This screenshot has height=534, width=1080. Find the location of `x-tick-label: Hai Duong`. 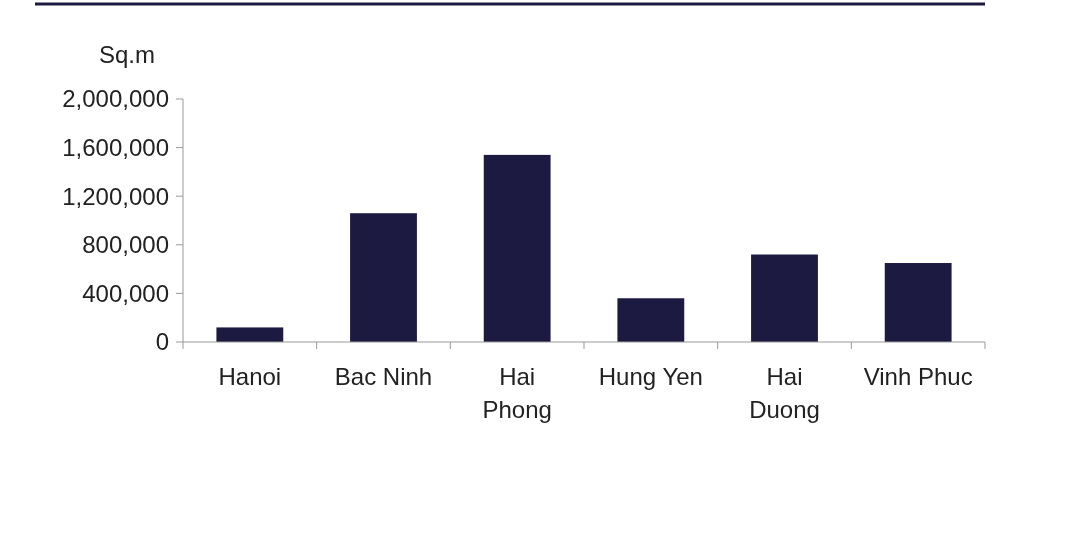

x-tick-label: Hai Duong is located at coordinates (784, 393).